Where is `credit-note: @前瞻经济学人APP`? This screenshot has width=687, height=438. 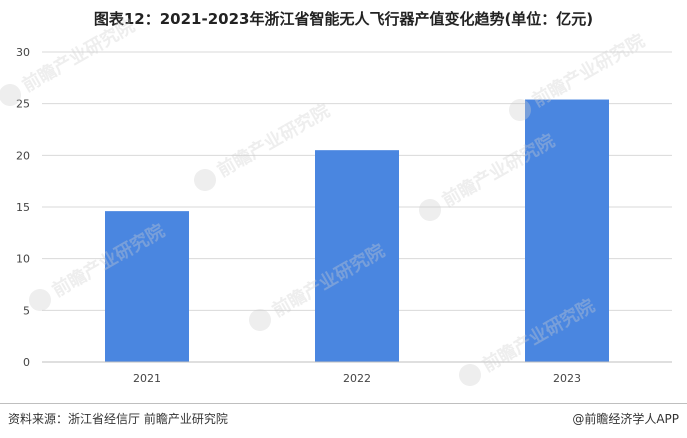
credit-note: @前瞻经济学人APP is located at coordinates (625, 419).